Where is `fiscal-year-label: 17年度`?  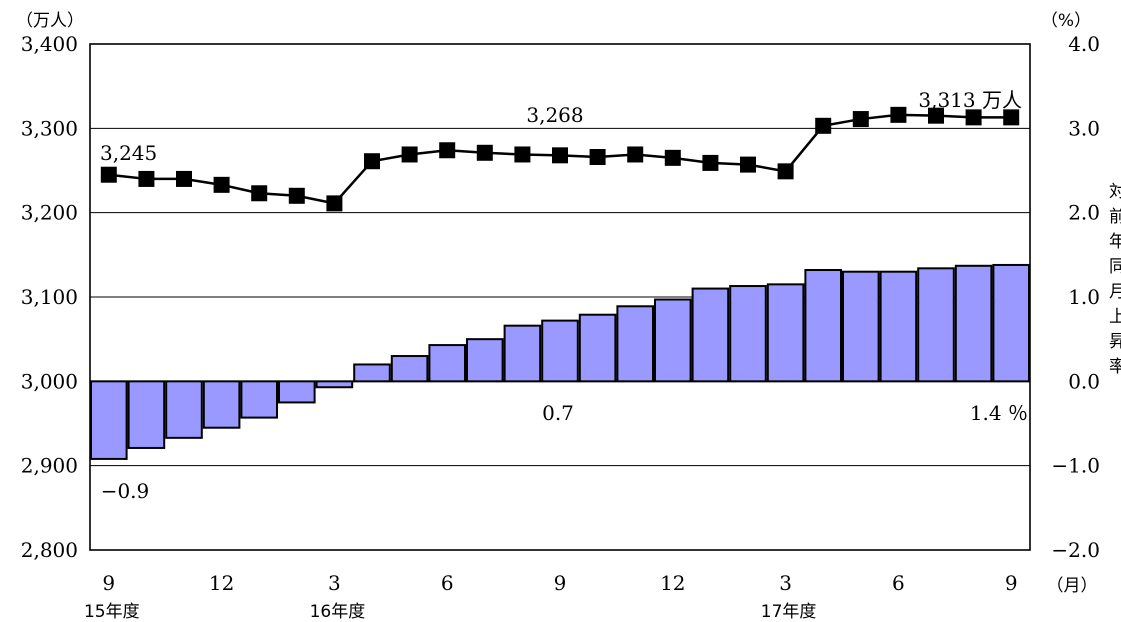
fiscal-year-label: 17年度 is located at coordinates (789, 612).